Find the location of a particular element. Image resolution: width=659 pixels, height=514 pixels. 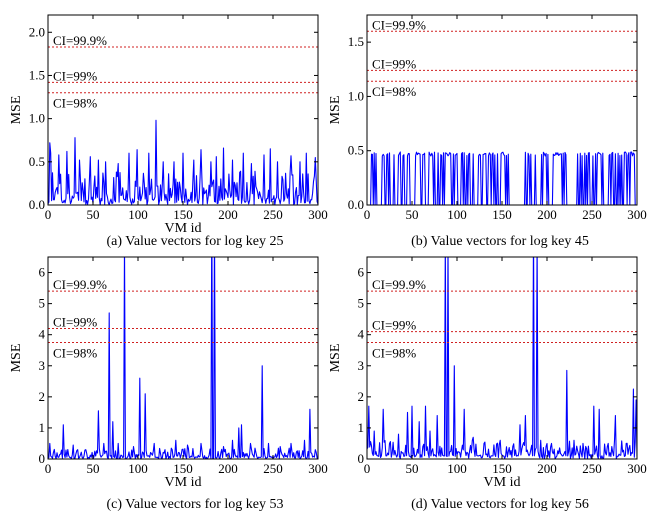

panel-caption: (c) Value vectors for log key 53 is located at coordinates (194, 504).